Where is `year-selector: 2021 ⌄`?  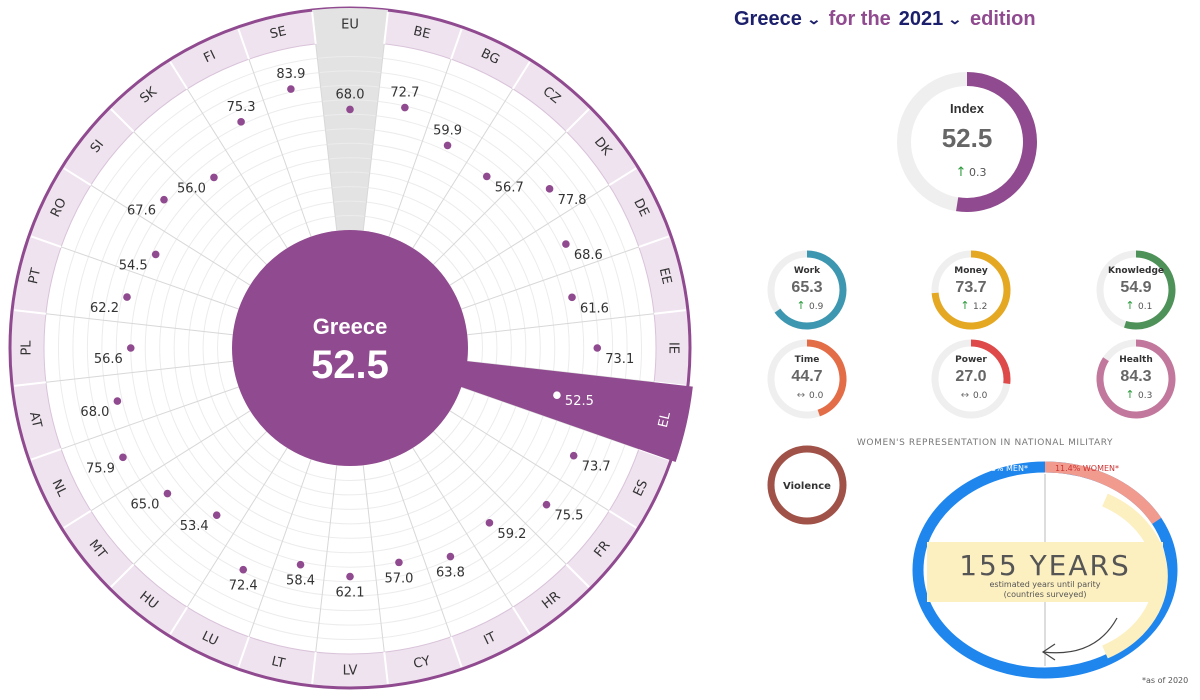 year-selector: 2021 ⌄ is located at coordinates (934, 19).